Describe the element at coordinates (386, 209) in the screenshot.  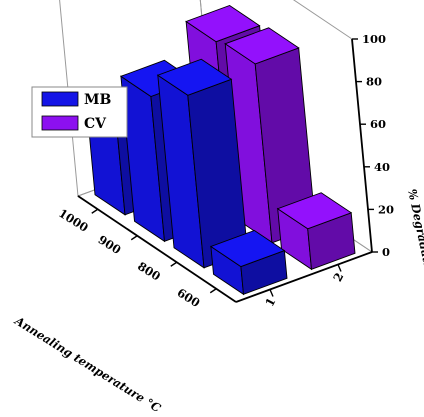
I see `y-tick-label: 20` at that location.